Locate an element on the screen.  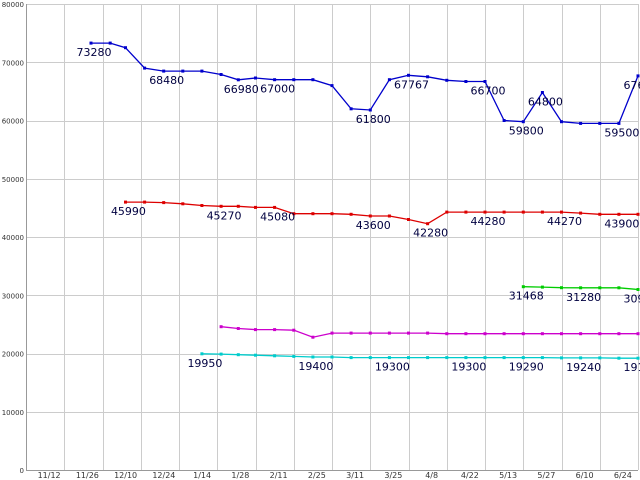
x-tick-label: 5/27 is located at coordinates (546, 475).